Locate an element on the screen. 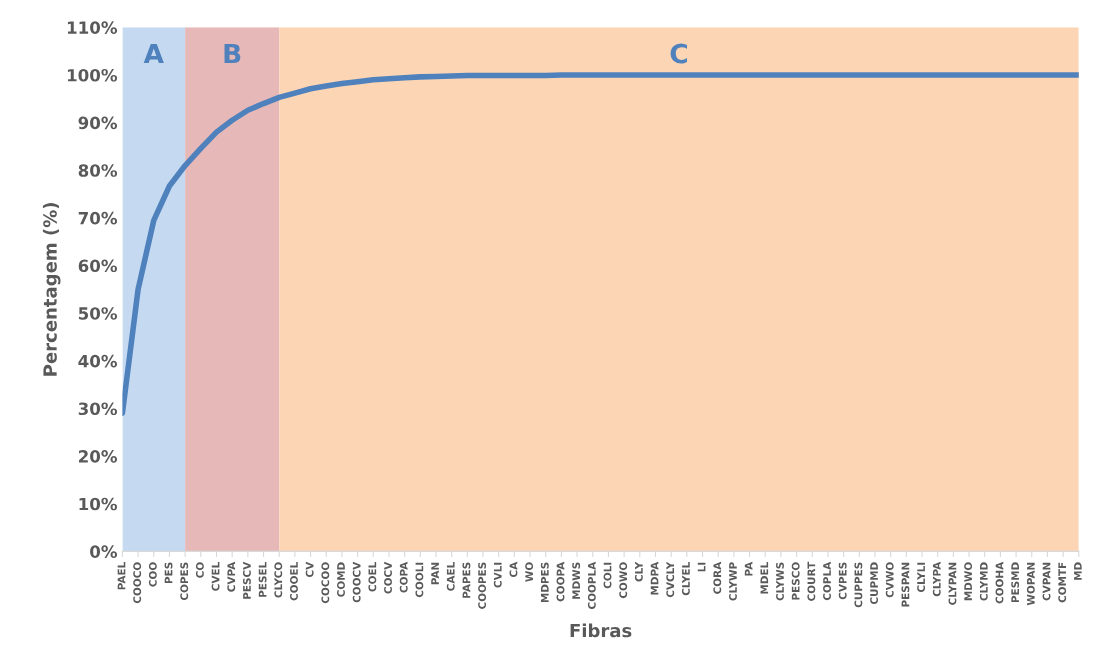  y-tick-label: 110% is located at coordinates (92, 27).